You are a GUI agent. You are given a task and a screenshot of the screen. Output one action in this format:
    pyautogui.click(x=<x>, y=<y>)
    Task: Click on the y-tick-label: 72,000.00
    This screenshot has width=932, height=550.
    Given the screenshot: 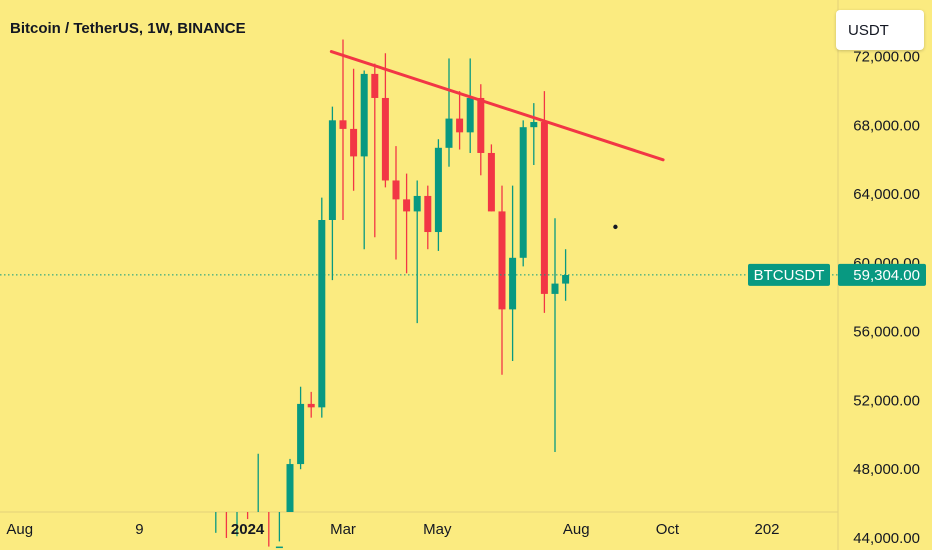 What is the action you would take?
    pyautogui.click(x=886, y=57)
    